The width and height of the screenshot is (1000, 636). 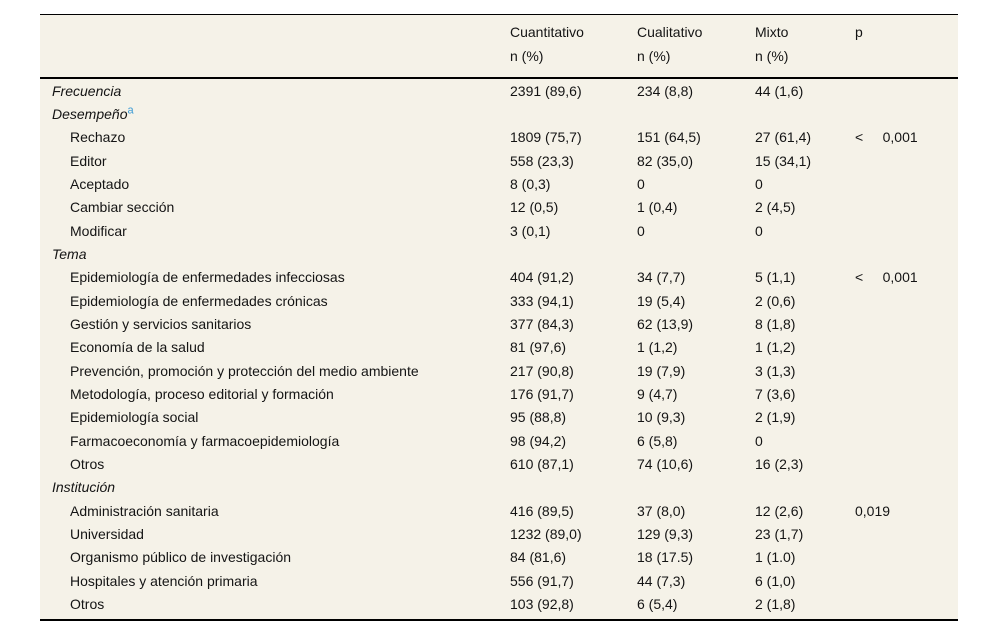 What do you see at coordinates (199, 300) in the screenshot?
I see `row-label: Epidemiología de enfermedades crónicas` at bounding box center [199, 300].